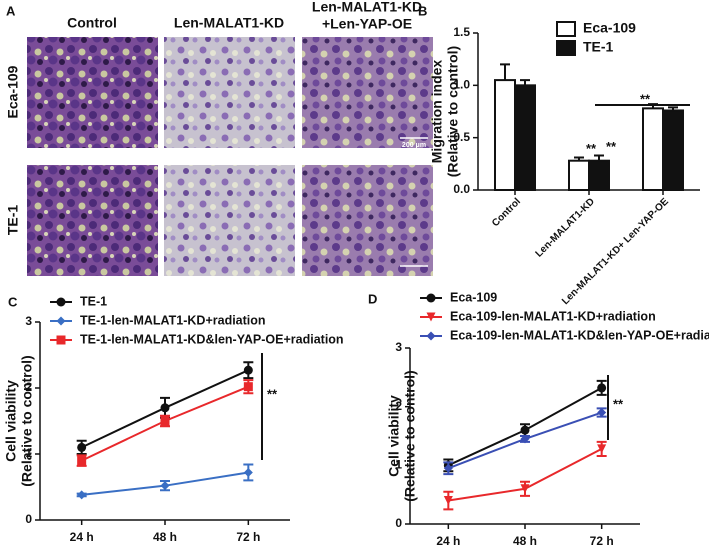 The image size is (709, 550). Describe the element at coordinates (461, 189) in the screenshot. I see `y-tick-label: 0.0` at that location.